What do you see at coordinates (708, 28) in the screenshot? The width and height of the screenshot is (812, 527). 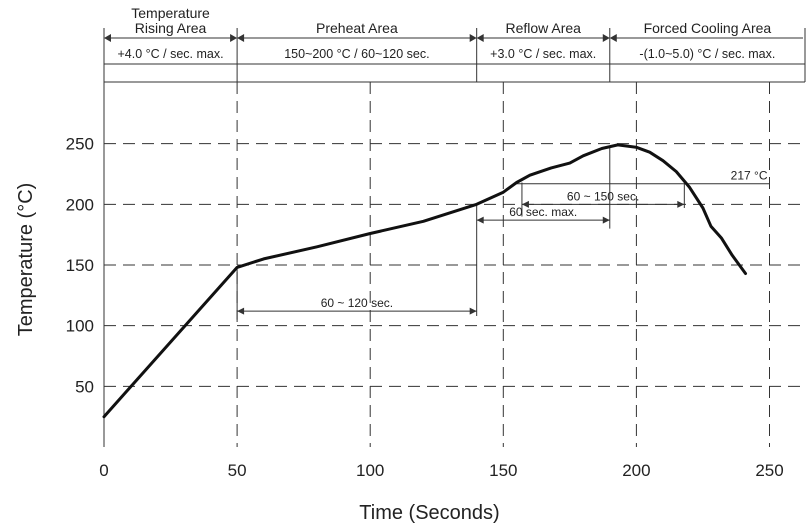 I see `zone-label: Forced Cooling Area` at bounding box center [708, 28].